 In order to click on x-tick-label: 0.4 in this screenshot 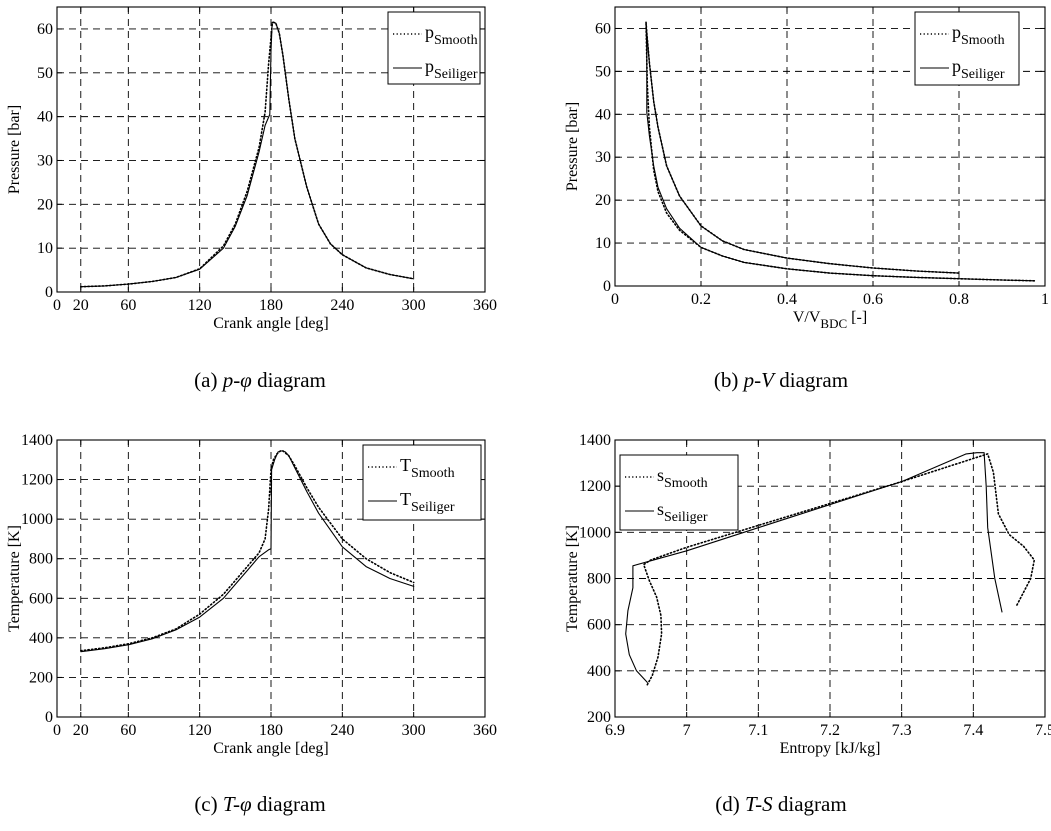, I will do `click(787, 299)`.